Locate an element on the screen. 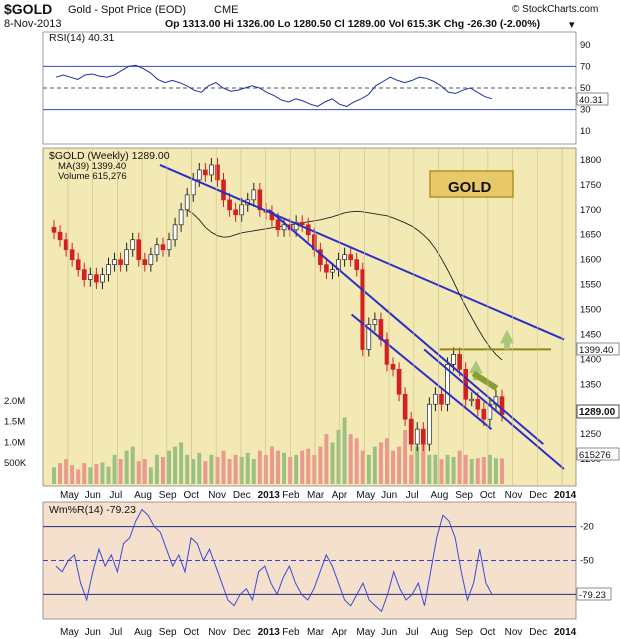  price-tick-label: 1700 is located at coordinates (590, 210).